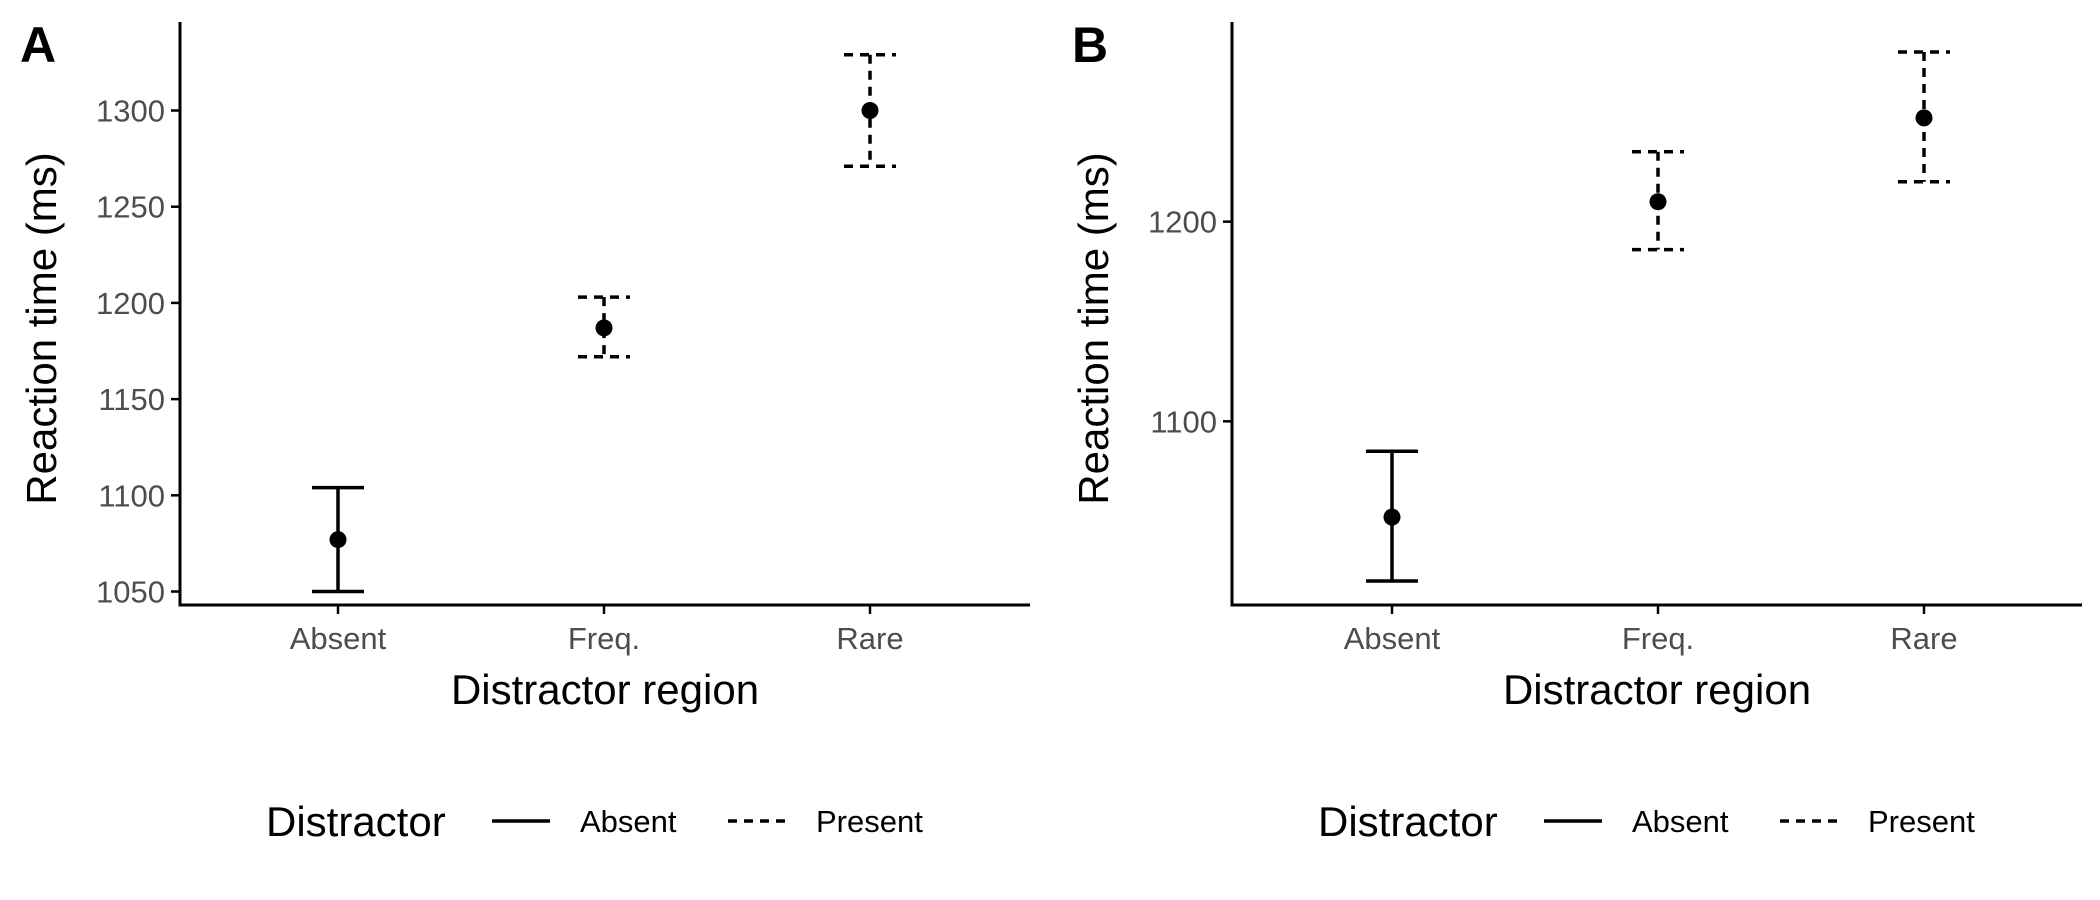 This screenshot has height=900, width=2100. What do you see at coordinates (130, 207) in the screenshot?
I see `y-tick-label: 1250` at bounding box center [130, 207].